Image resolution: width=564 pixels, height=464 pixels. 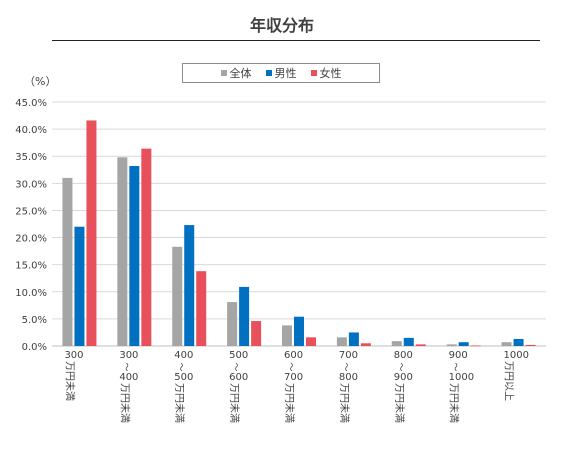 What do you see at coordinates (268, 73) in the screenshot?
I see `legend-swatch-male` at bounding box center [268, 73].